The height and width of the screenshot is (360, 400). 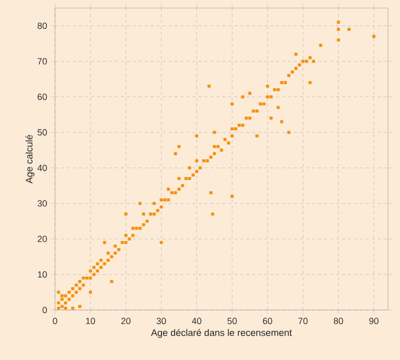 I want to click on y-tick-label: 30, so click(x=42, y=203).